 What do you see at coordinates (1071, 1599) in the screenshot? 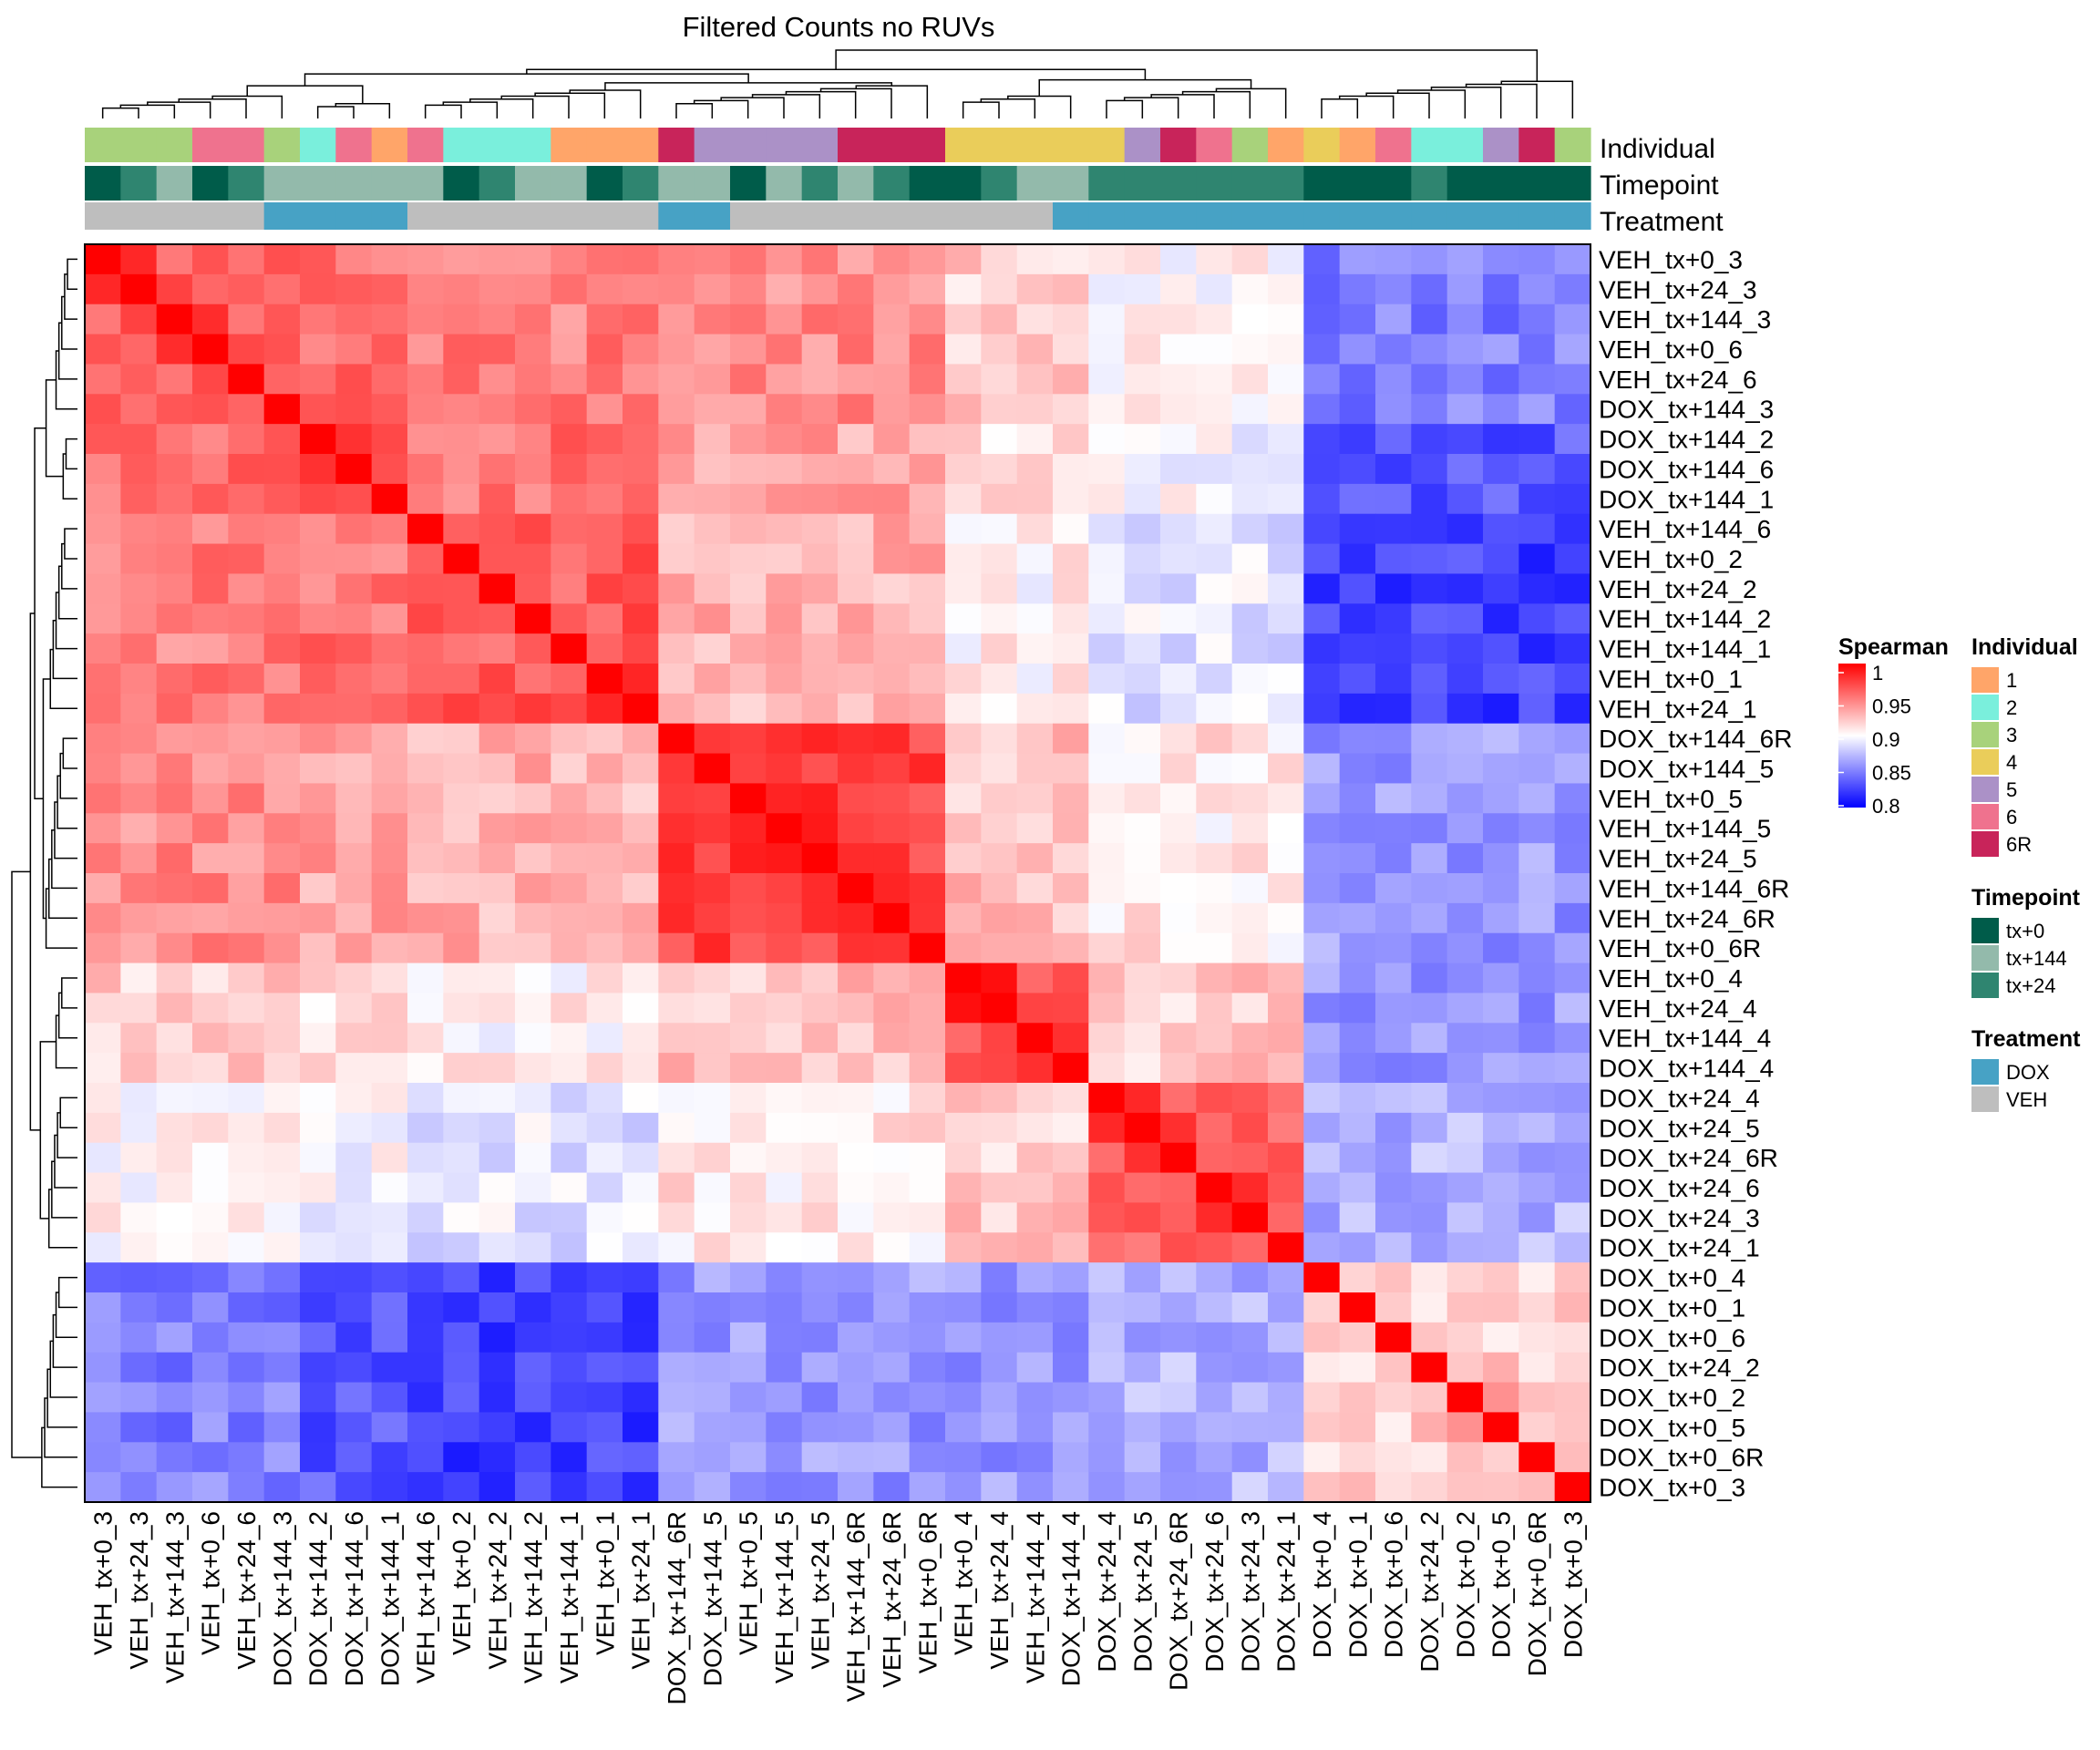
I see `column-label: DOX_tx+144_4` at bounding box center [1071, 1599].